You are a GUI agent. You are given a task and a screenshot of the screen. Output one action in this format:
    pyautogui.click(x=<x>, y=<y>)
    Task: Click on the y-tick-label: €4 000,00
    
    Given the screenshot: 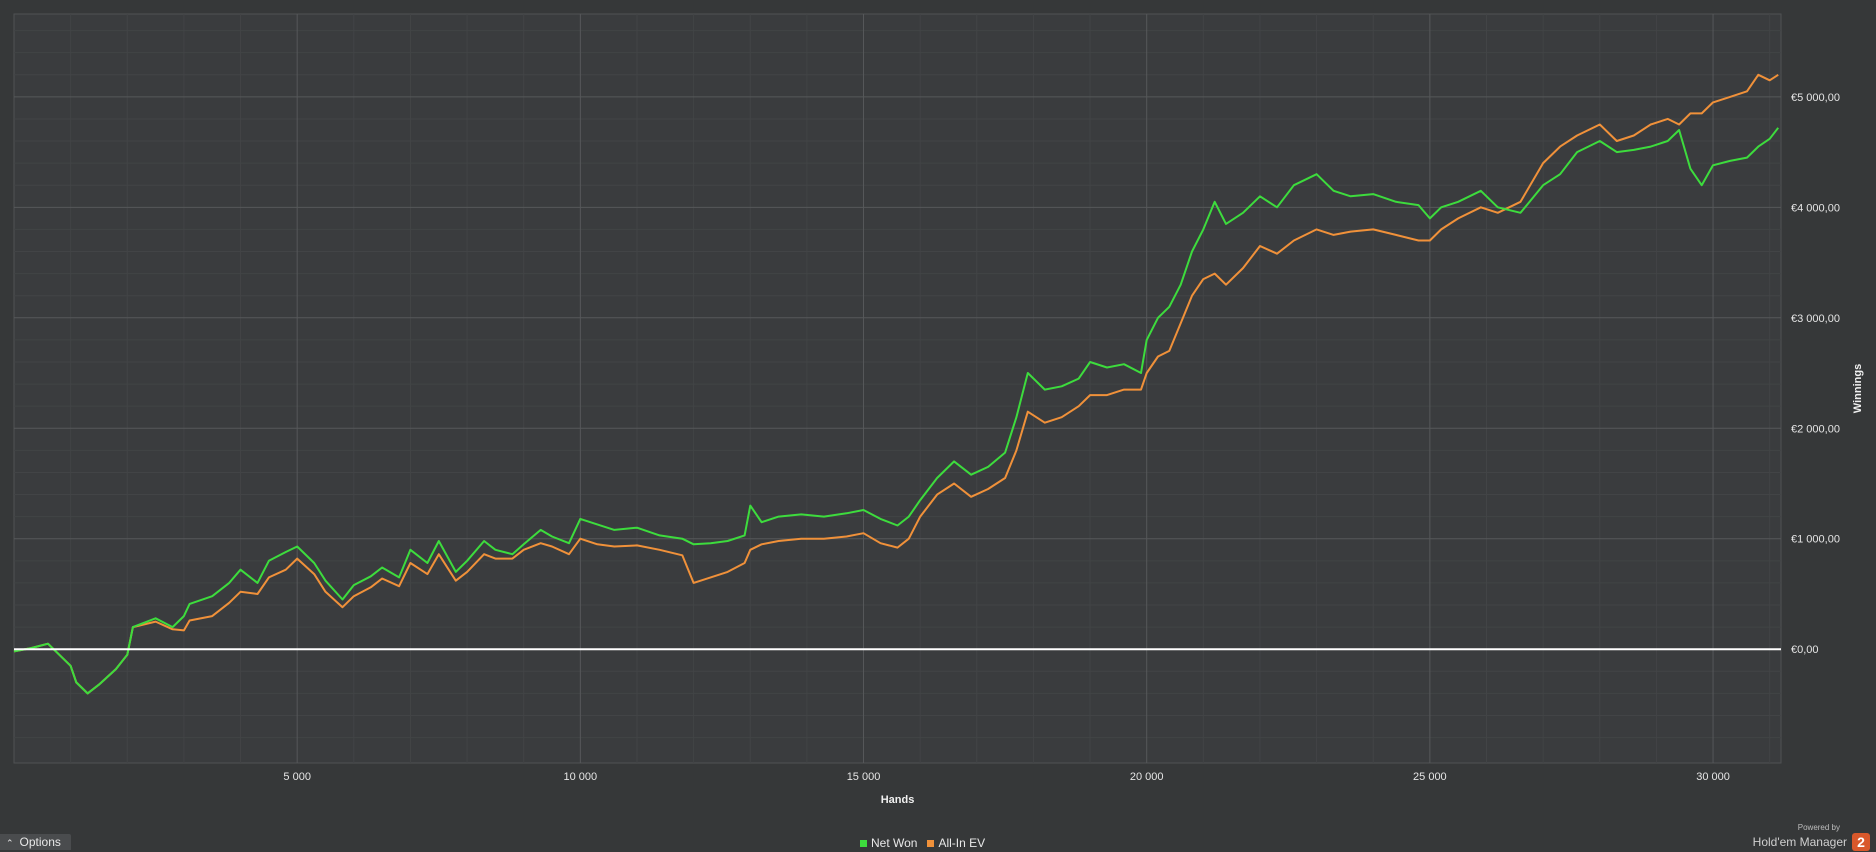 What is the action you would take?
    pyautogui.click(x=1815, y=208)
    